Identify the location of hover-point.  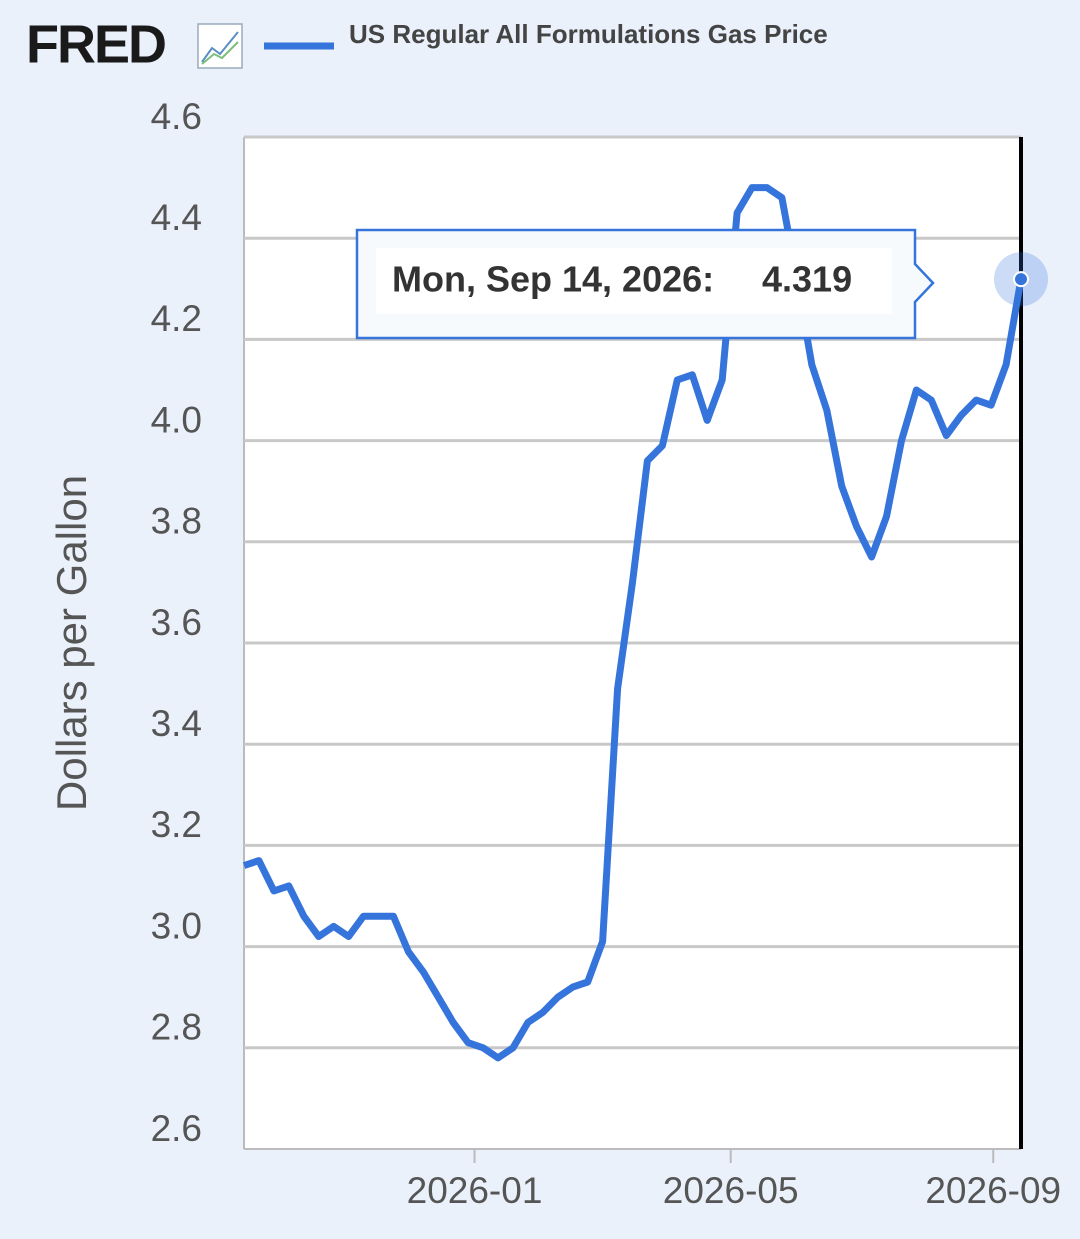
(1021, 279).